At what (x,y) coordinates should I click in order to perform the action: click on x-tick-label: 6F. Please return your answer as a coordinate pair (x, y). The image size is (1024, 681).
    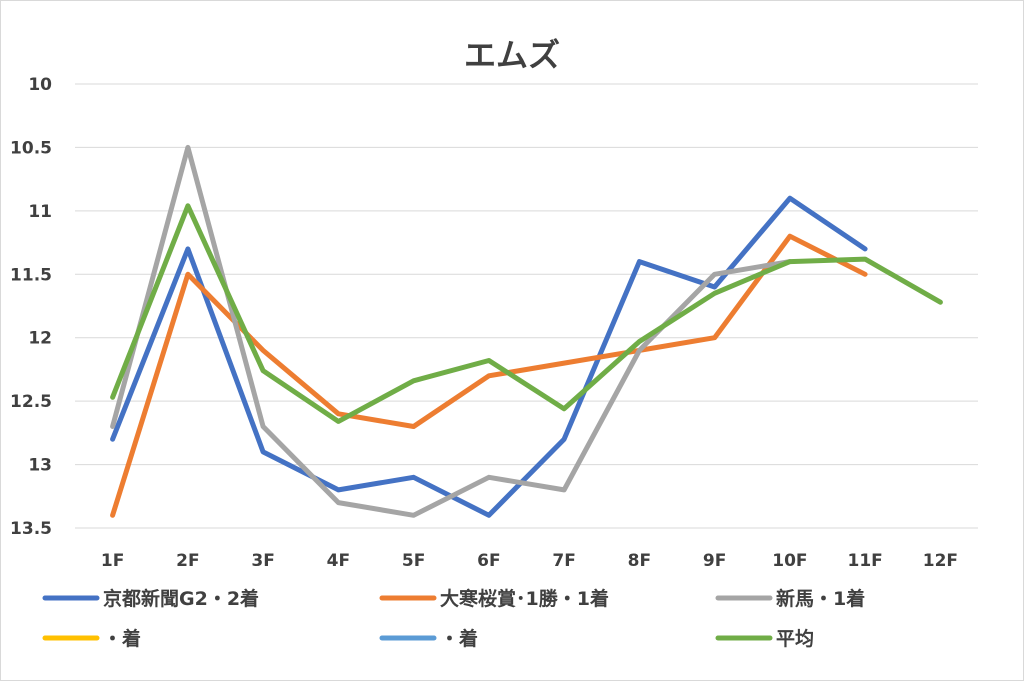
    Looking at the image, I should click on (488, 561).